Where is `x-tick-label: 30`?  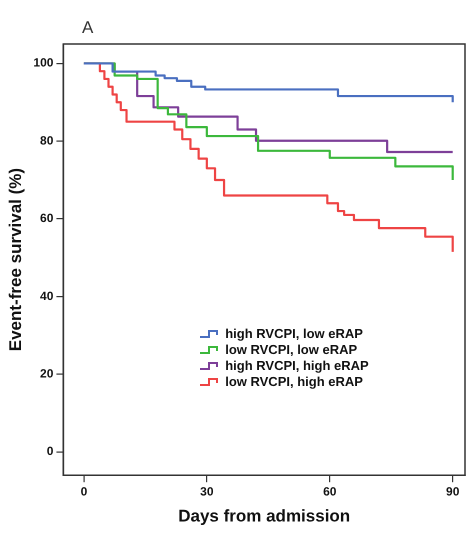 x-tick-label: 30 is located at coordinates (207, 491).